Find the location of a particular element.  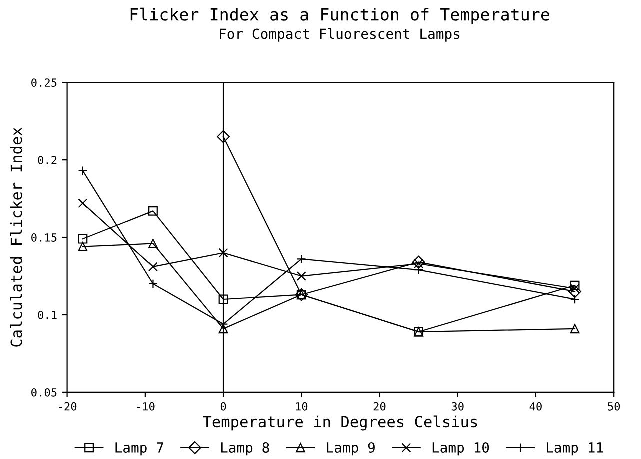

x-tick-label: -20 is located at coordinates (68, 406).